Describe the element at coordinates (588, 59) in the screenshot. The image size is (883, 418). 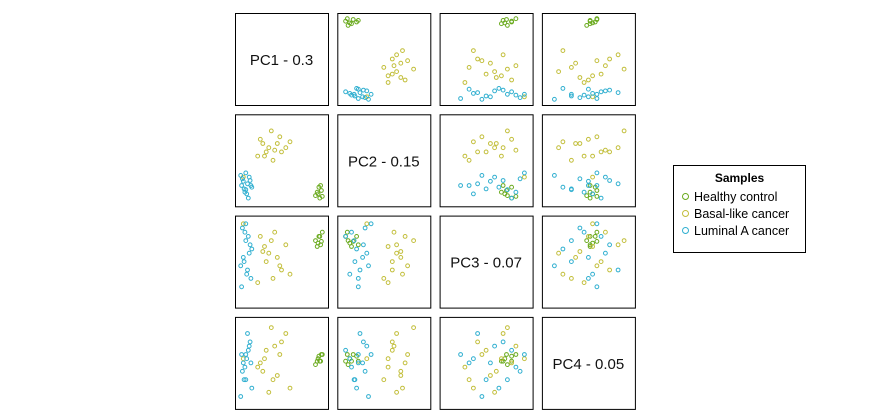
I see `panel-r1-c4` at that location.